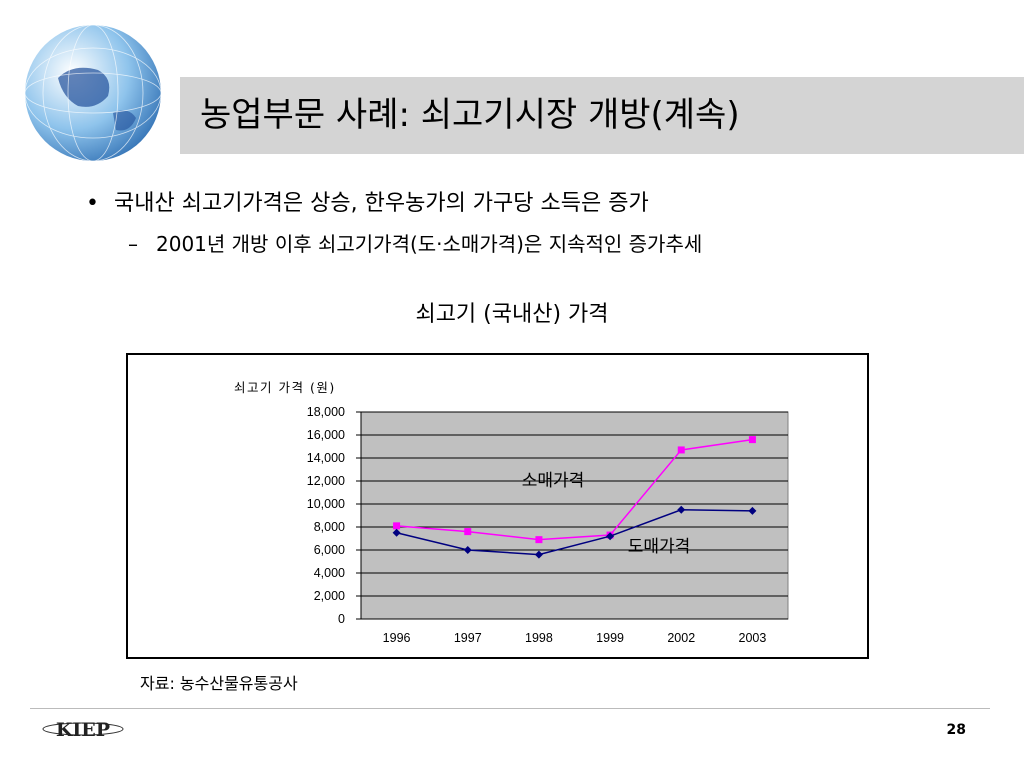  I want to click on x-tick-label: 2002, so click(681, 638).